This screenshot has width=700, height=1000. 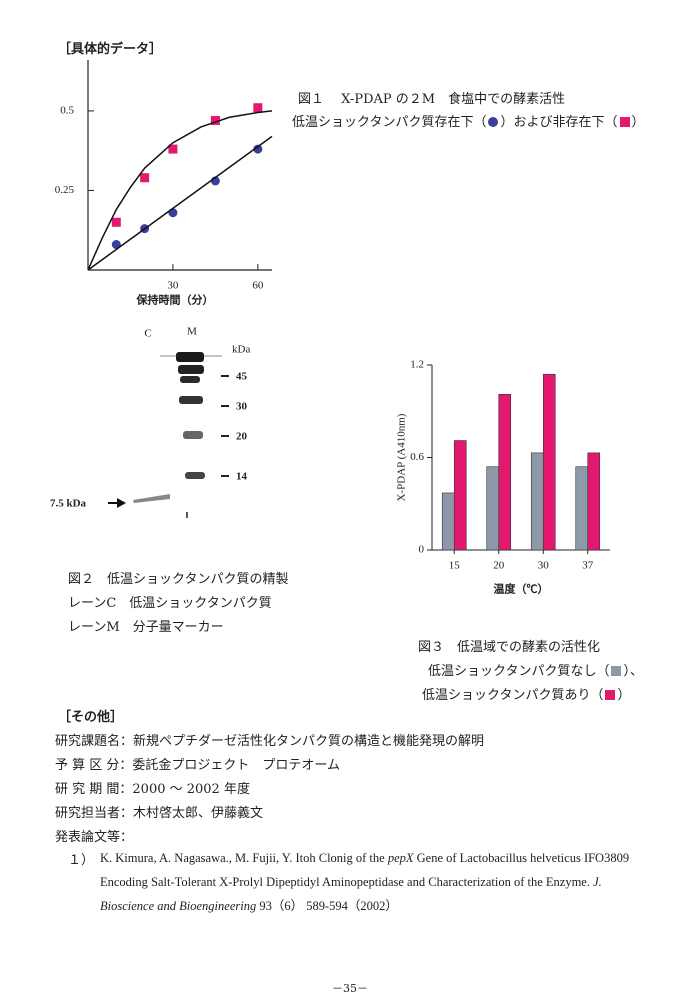 I want to click on info-row: 研究担当者：木村啓太郎、伊藤義文, so click(x=159, y=813).